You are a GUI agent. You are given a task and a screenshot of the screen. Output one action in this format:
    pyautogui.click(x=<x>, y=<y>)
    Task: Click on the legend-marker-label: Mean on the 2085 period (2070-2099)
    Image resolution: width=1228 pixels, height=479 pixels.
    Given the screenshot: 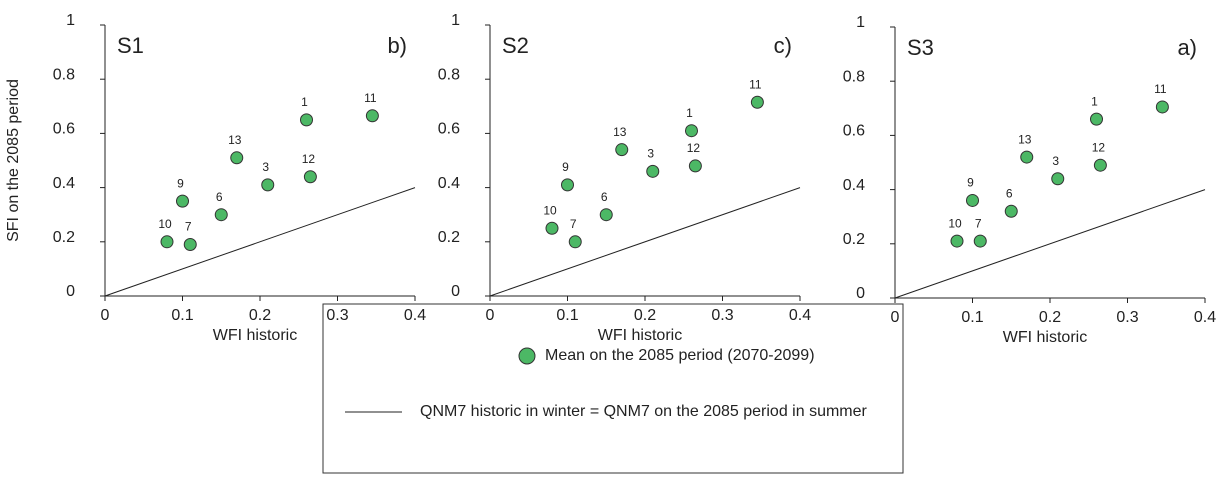 What is the action you would take?
    pyautogui.click(x=680, y=355)
    